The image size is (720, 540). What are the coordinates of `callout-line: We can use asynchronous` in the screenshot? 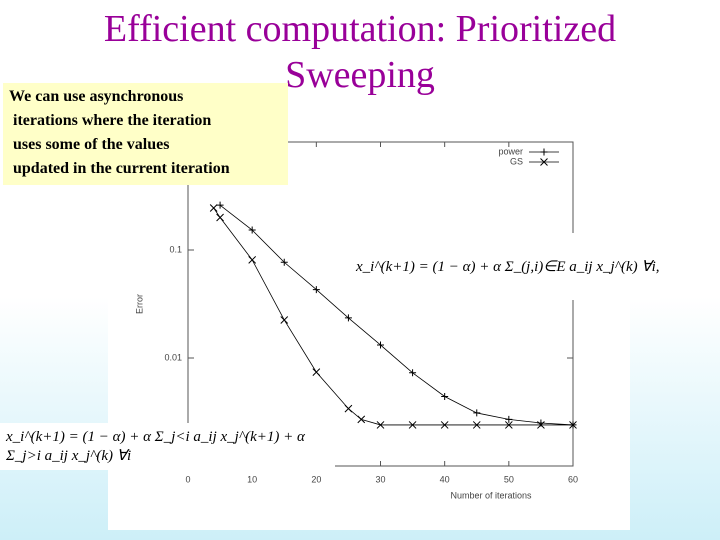 It's located at (96, 96).